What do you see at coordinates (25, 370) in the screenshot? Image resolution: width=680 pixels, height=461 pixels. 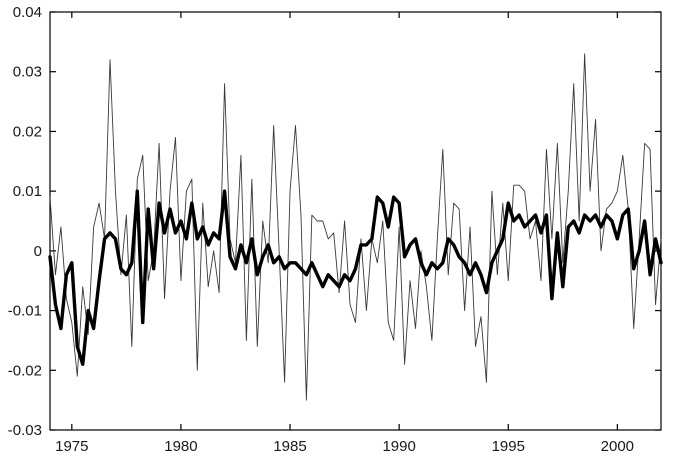 I see `y-axis-tick-label: -0.02` at bounding box center [25, 370].